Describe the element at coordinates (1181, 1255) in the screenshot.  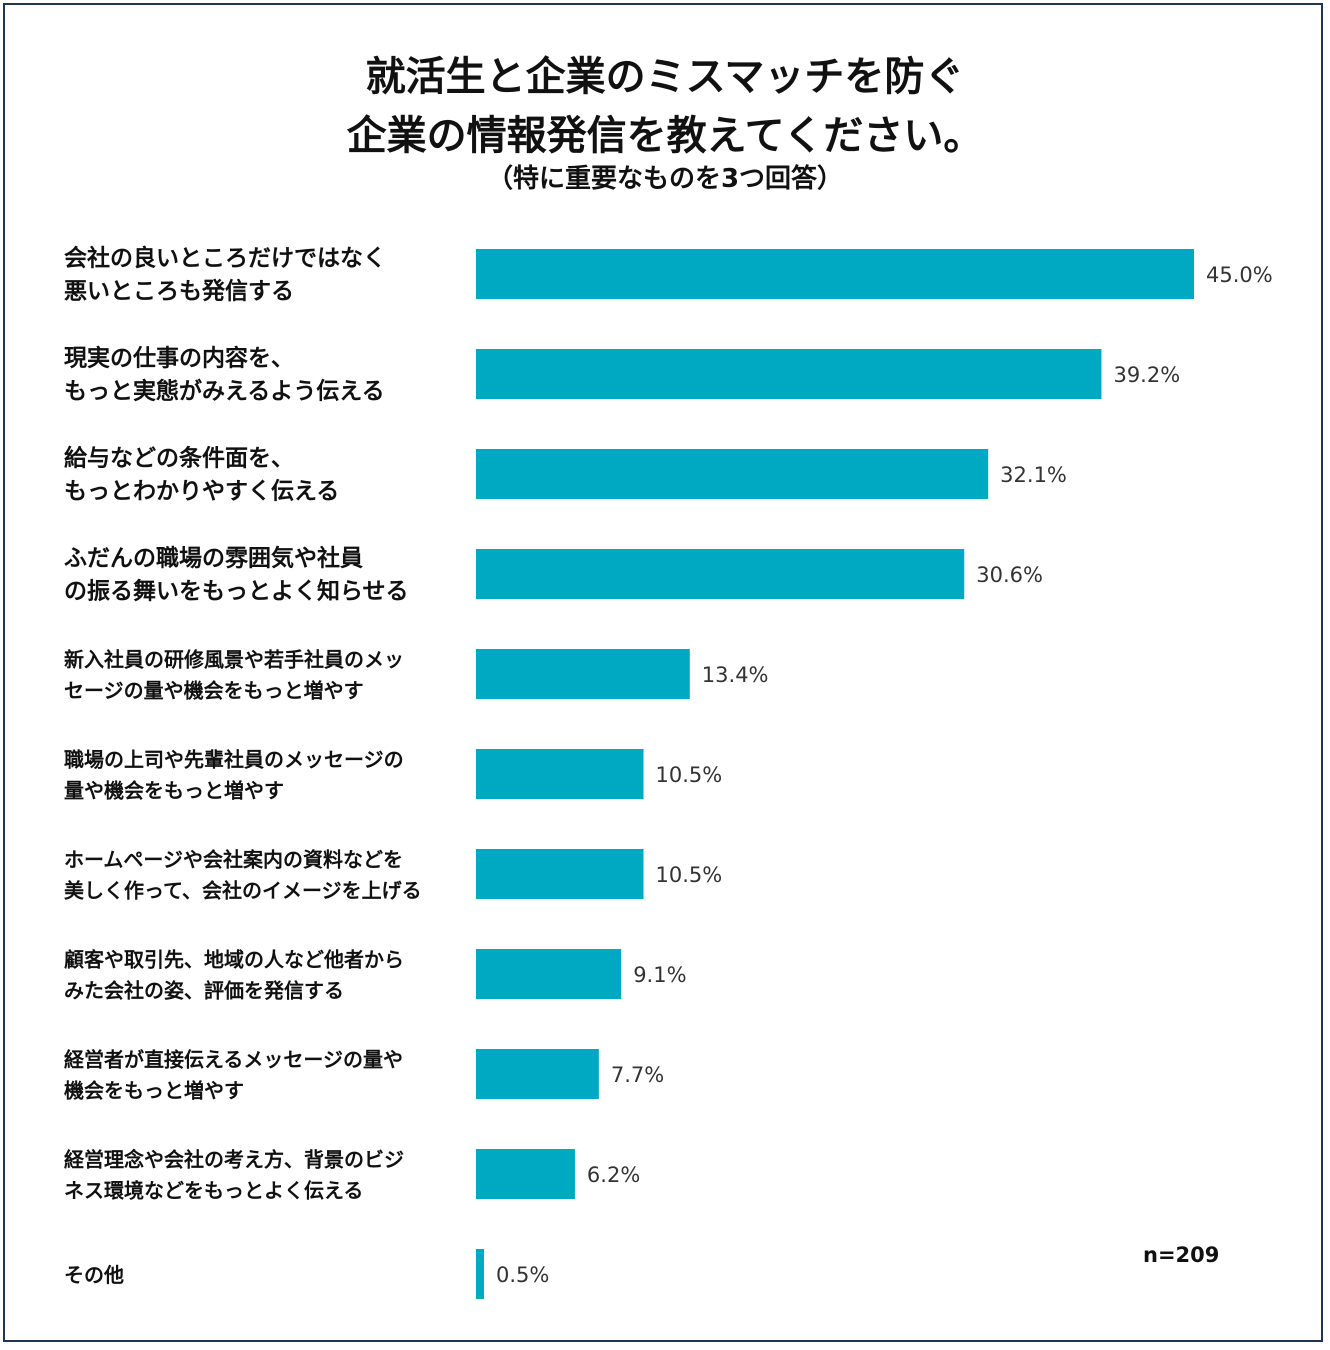
I see `sample-size-note: n=209` at that location.